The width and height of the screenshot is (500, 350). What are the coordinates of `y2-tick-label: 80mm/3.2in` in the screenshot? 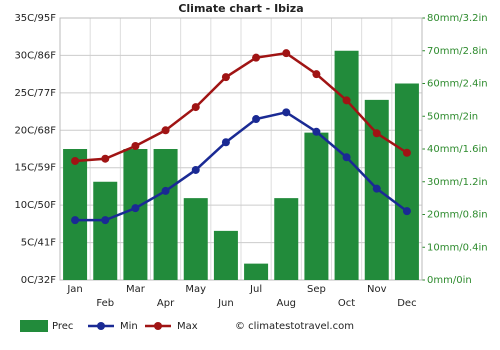 It's located at (457, 18).